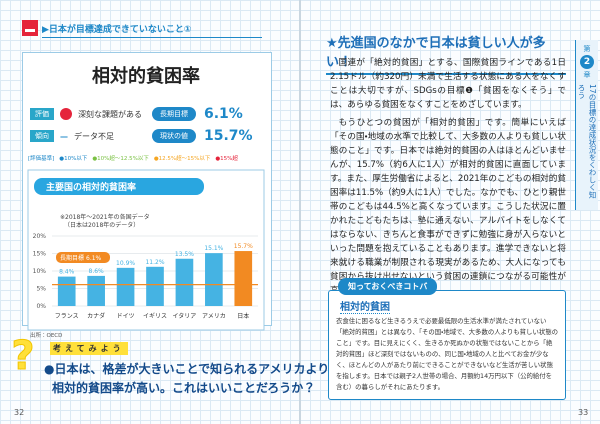 This screenshot has width=600, height=424. I want to click on chart-title-bg, so click(119, 186).